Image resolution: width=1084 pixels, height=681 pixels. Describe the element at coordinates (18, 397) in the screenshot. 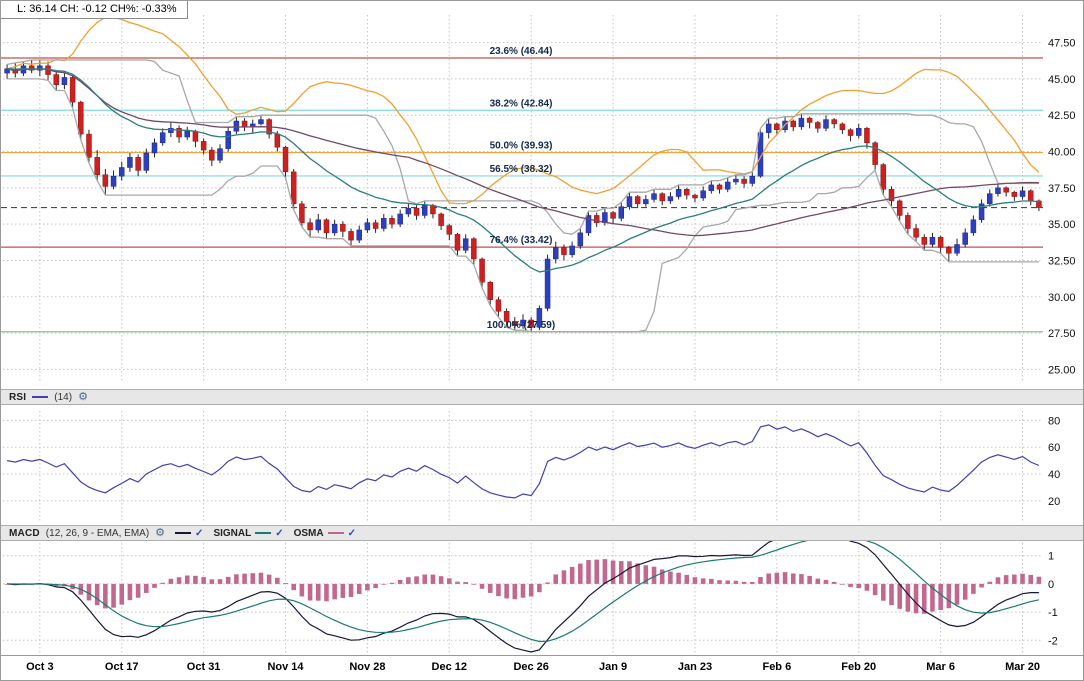

I see `rsi-title: RSI` at that location.